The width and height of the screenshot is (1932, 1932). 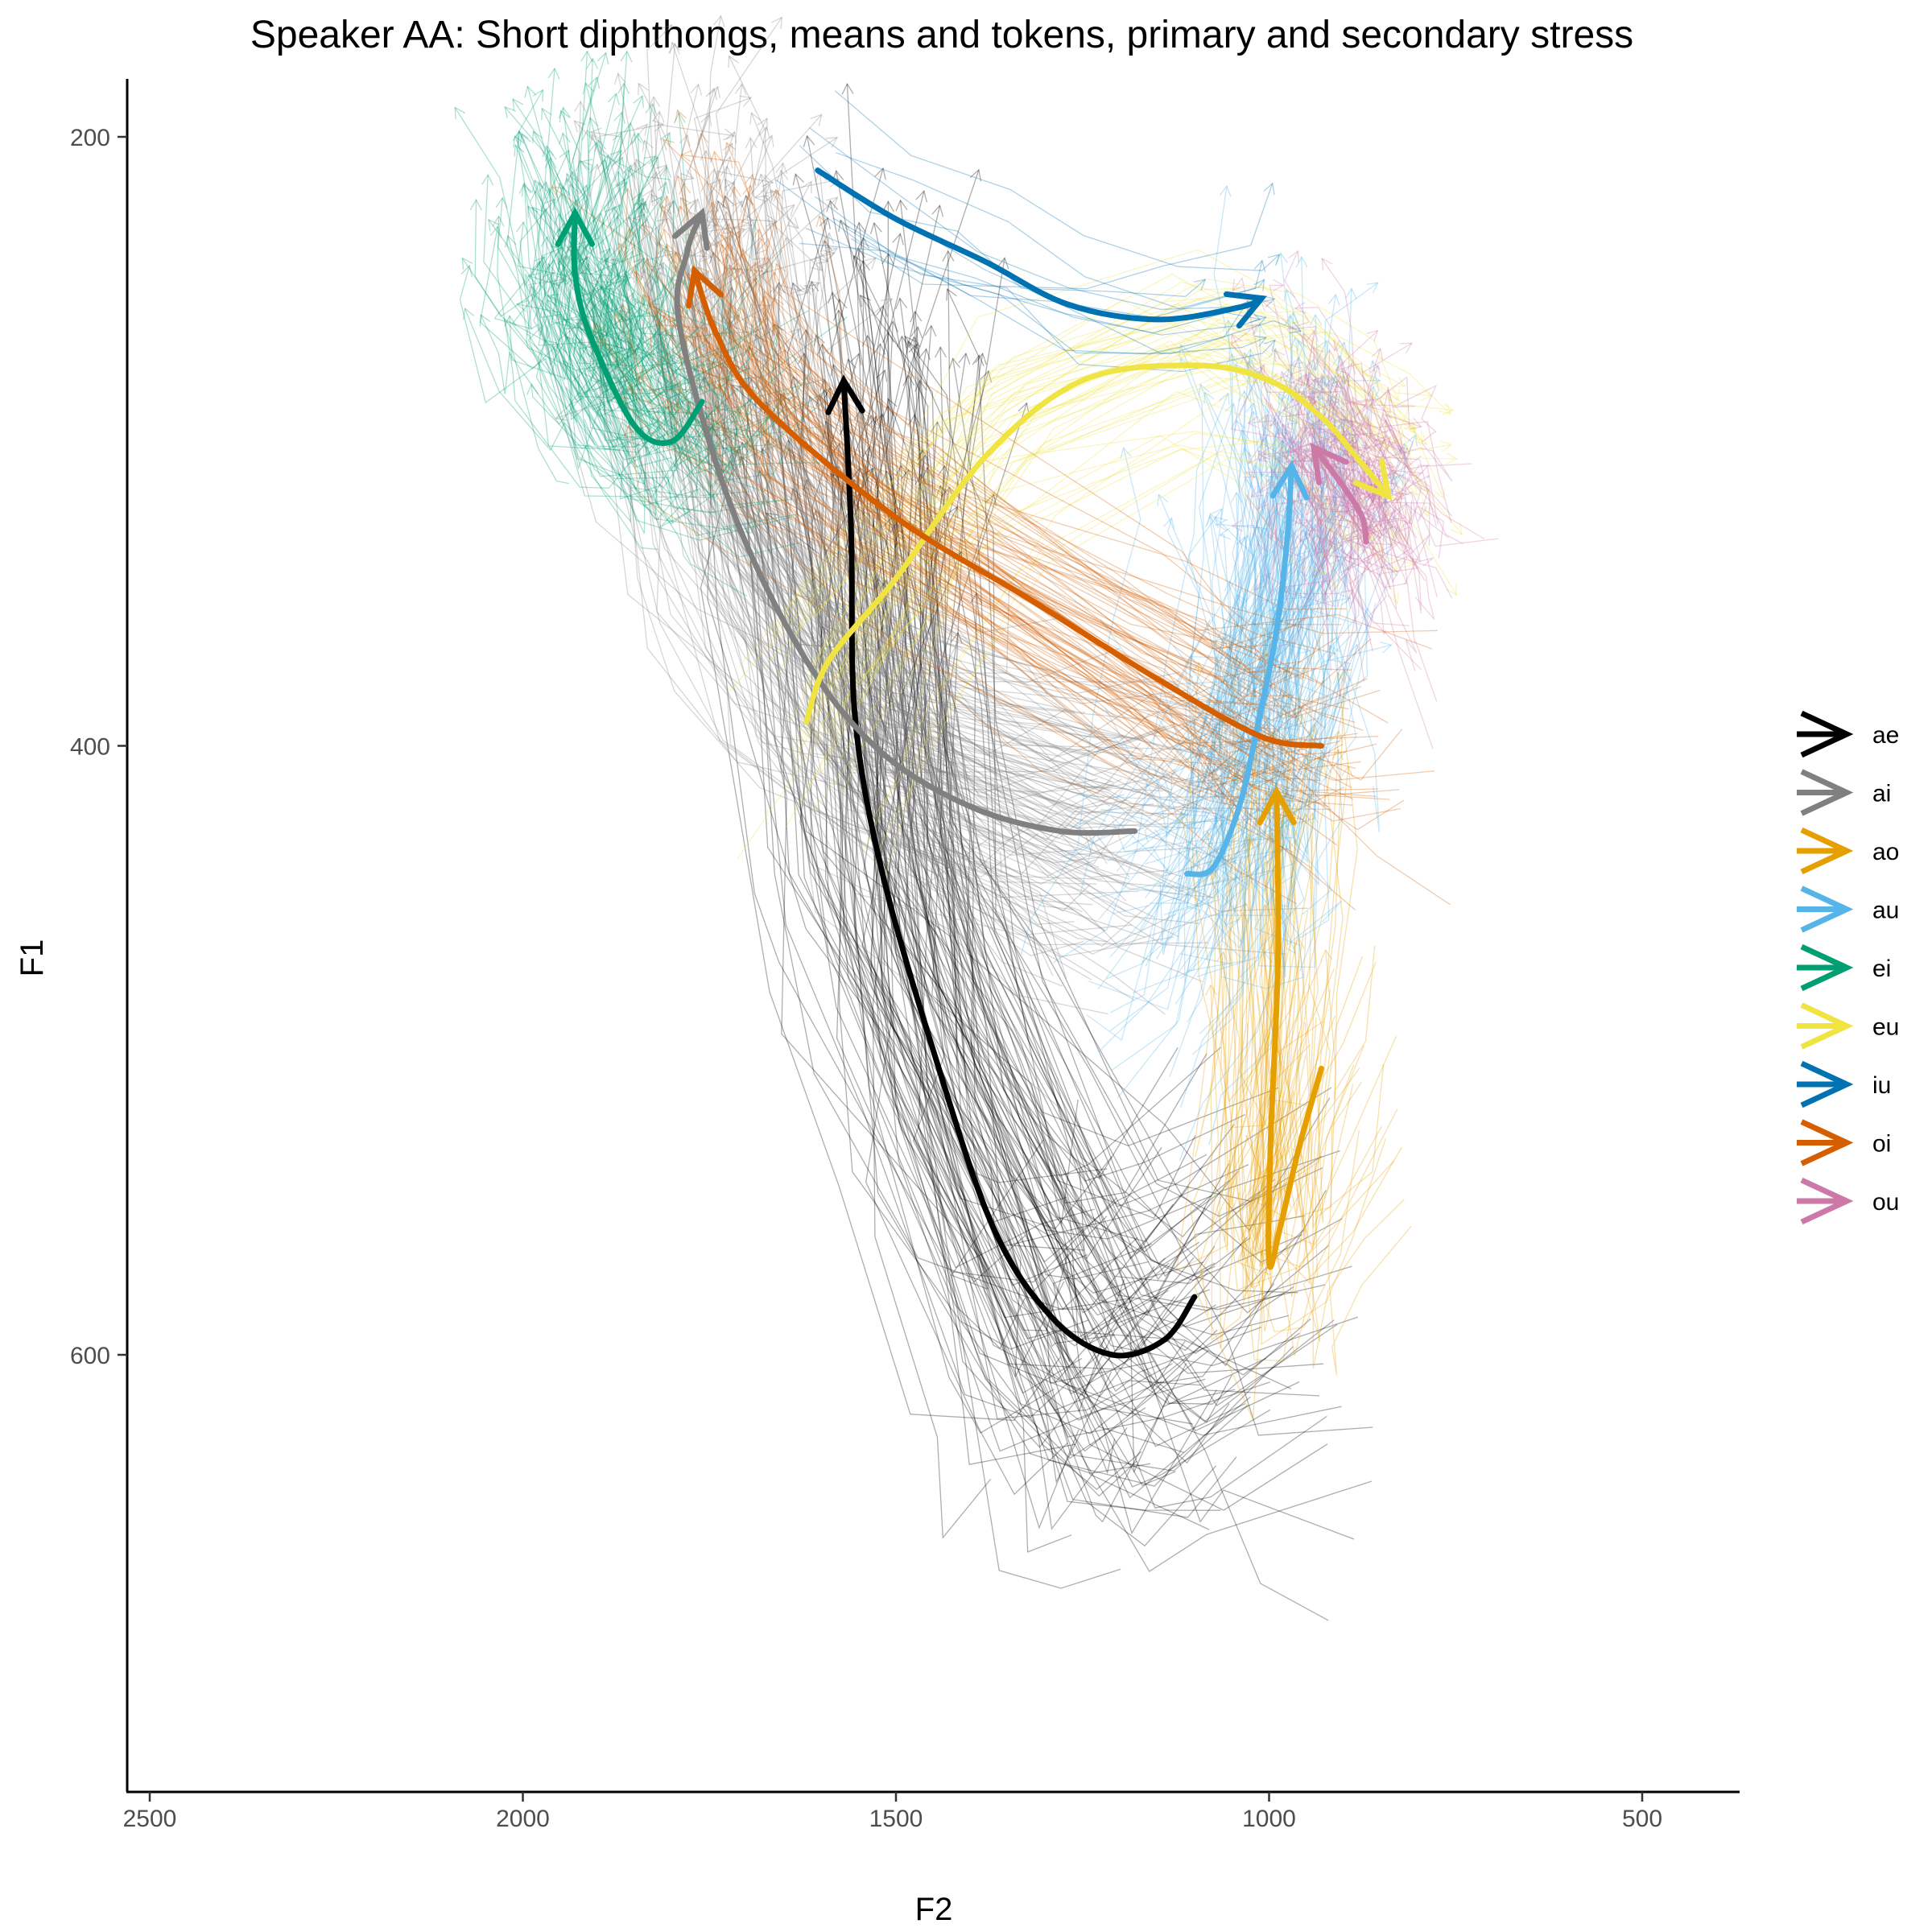 I want to click on mean-arrow-ou, so click(x=1329, y=463).